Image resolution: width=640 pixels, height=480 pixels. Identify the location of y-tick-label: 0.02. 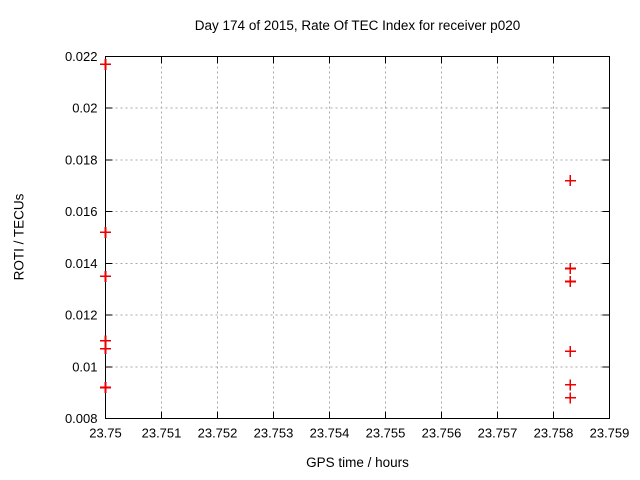
(84, 108).